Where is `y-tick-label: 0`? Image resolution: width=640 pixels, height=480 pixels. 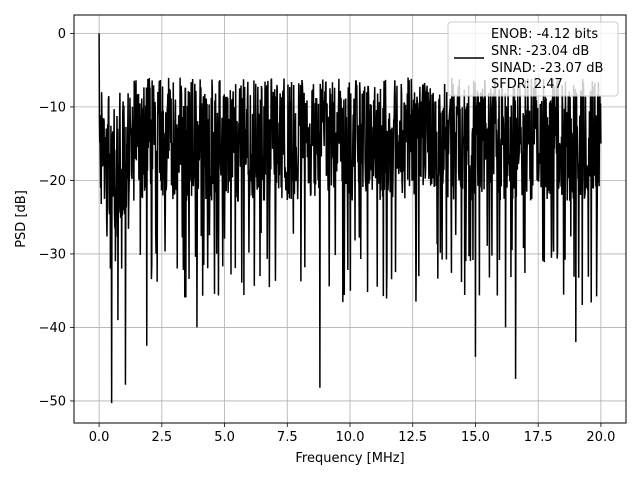
y-tick-label: 0 is located at coordinates (62, 34).